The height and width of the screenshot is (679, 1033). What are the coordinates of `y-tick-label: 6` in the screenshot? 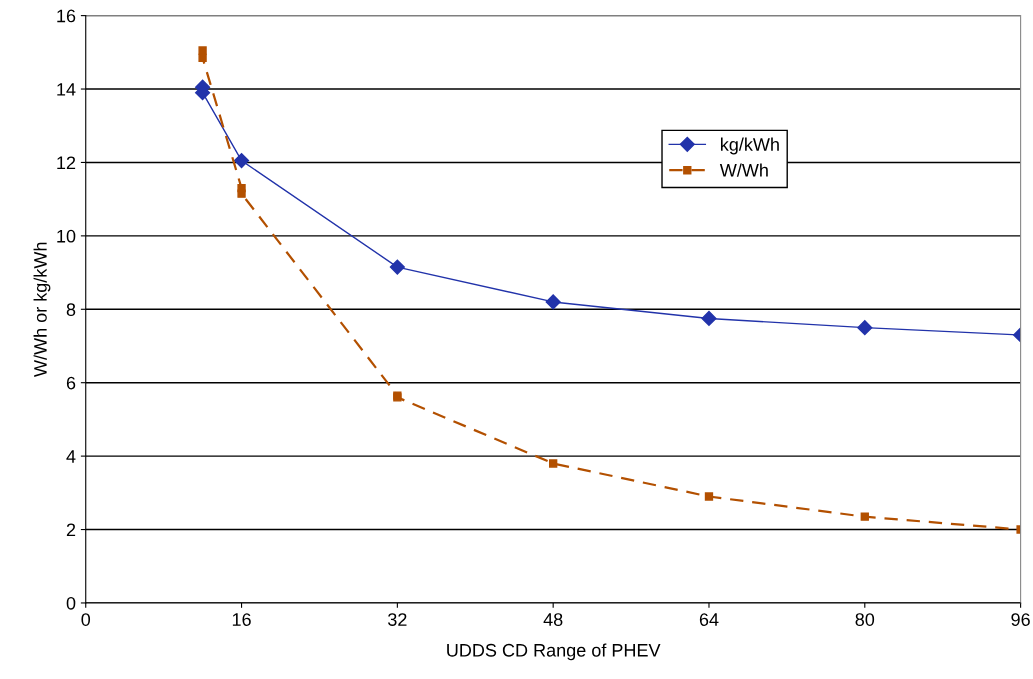 It's located at (71, 383).